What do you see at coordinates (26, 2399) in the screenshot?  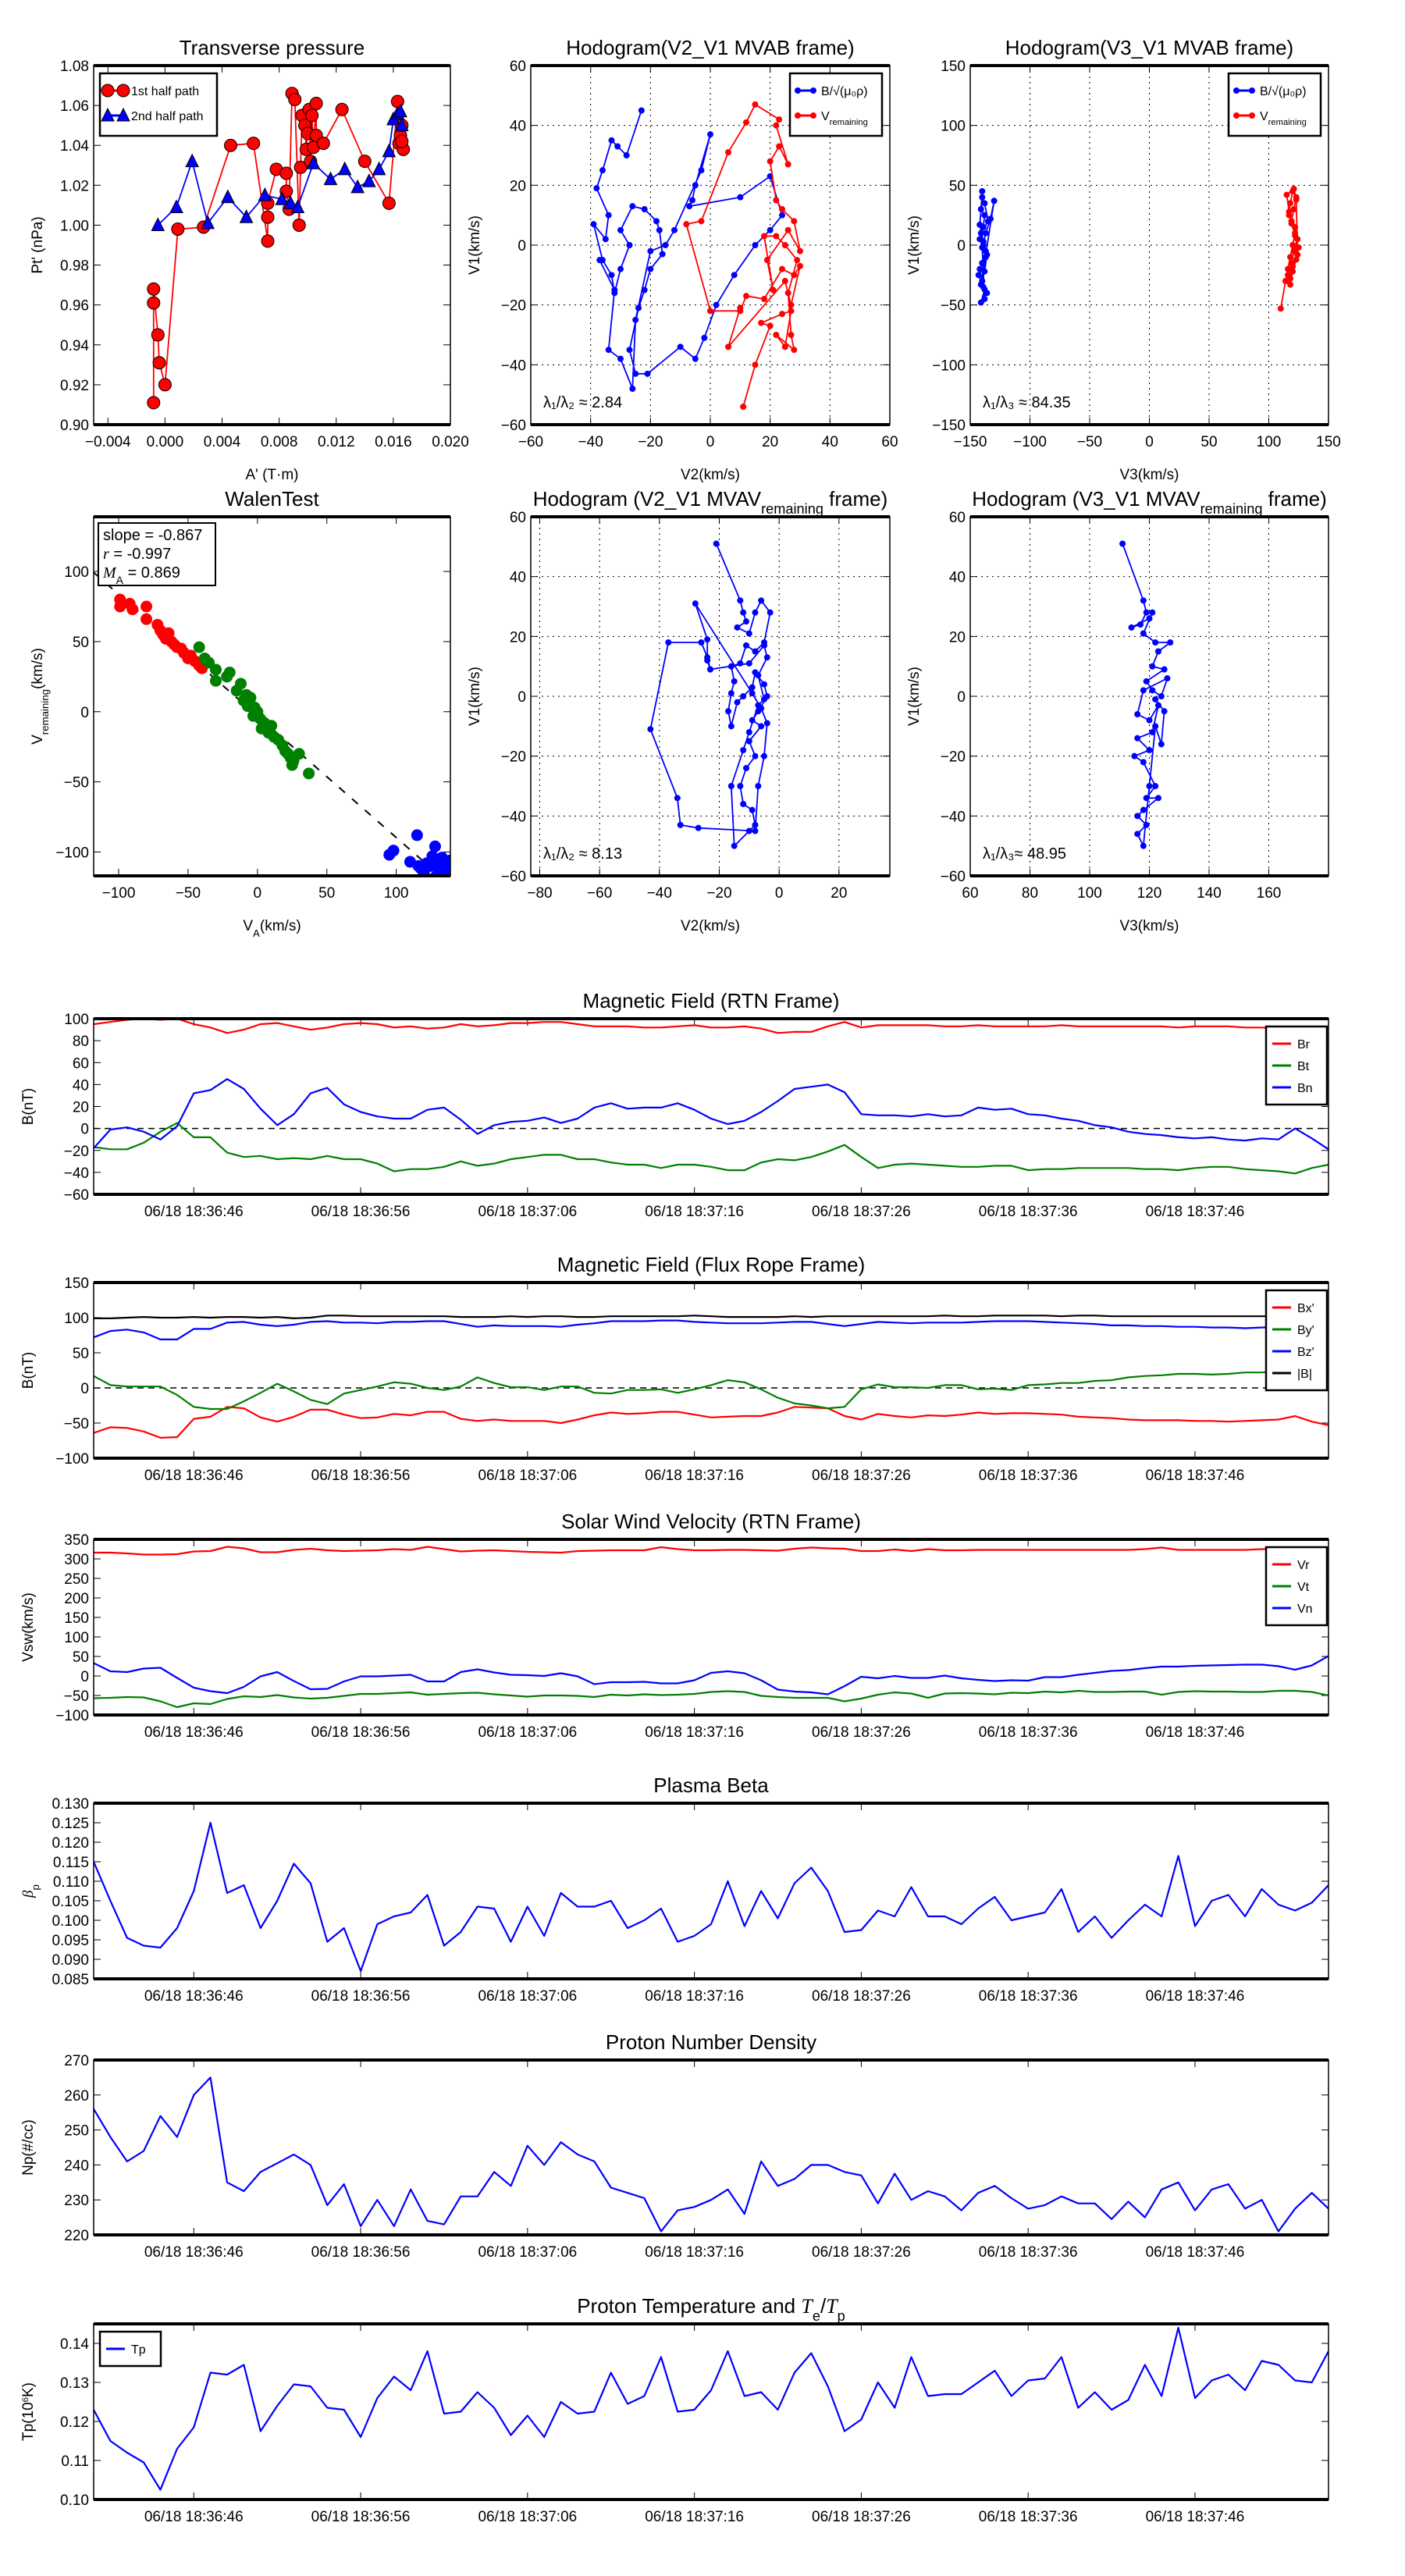 I see `y-axis-label-part: 6` at bounding box center [26, 2399].